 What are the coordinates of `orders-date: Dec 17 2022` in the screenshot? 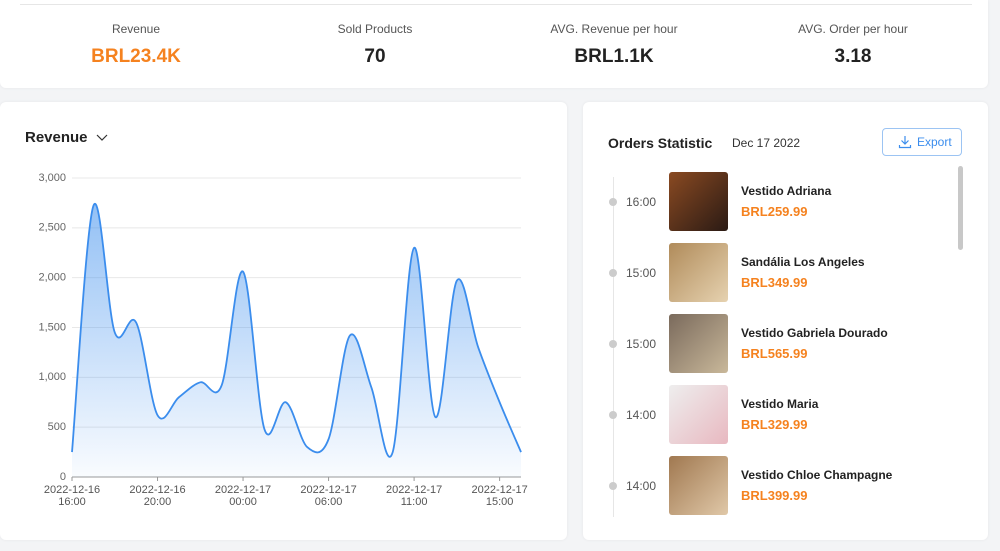 It's located at (766, 143).